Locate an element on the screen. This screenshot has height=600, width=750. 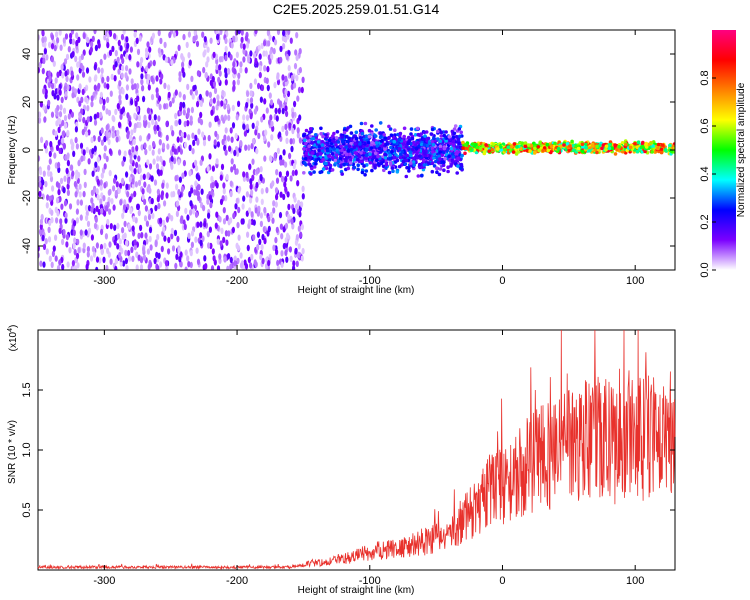
y-tick-label: 1.5 is located at coordinates (27, 389).